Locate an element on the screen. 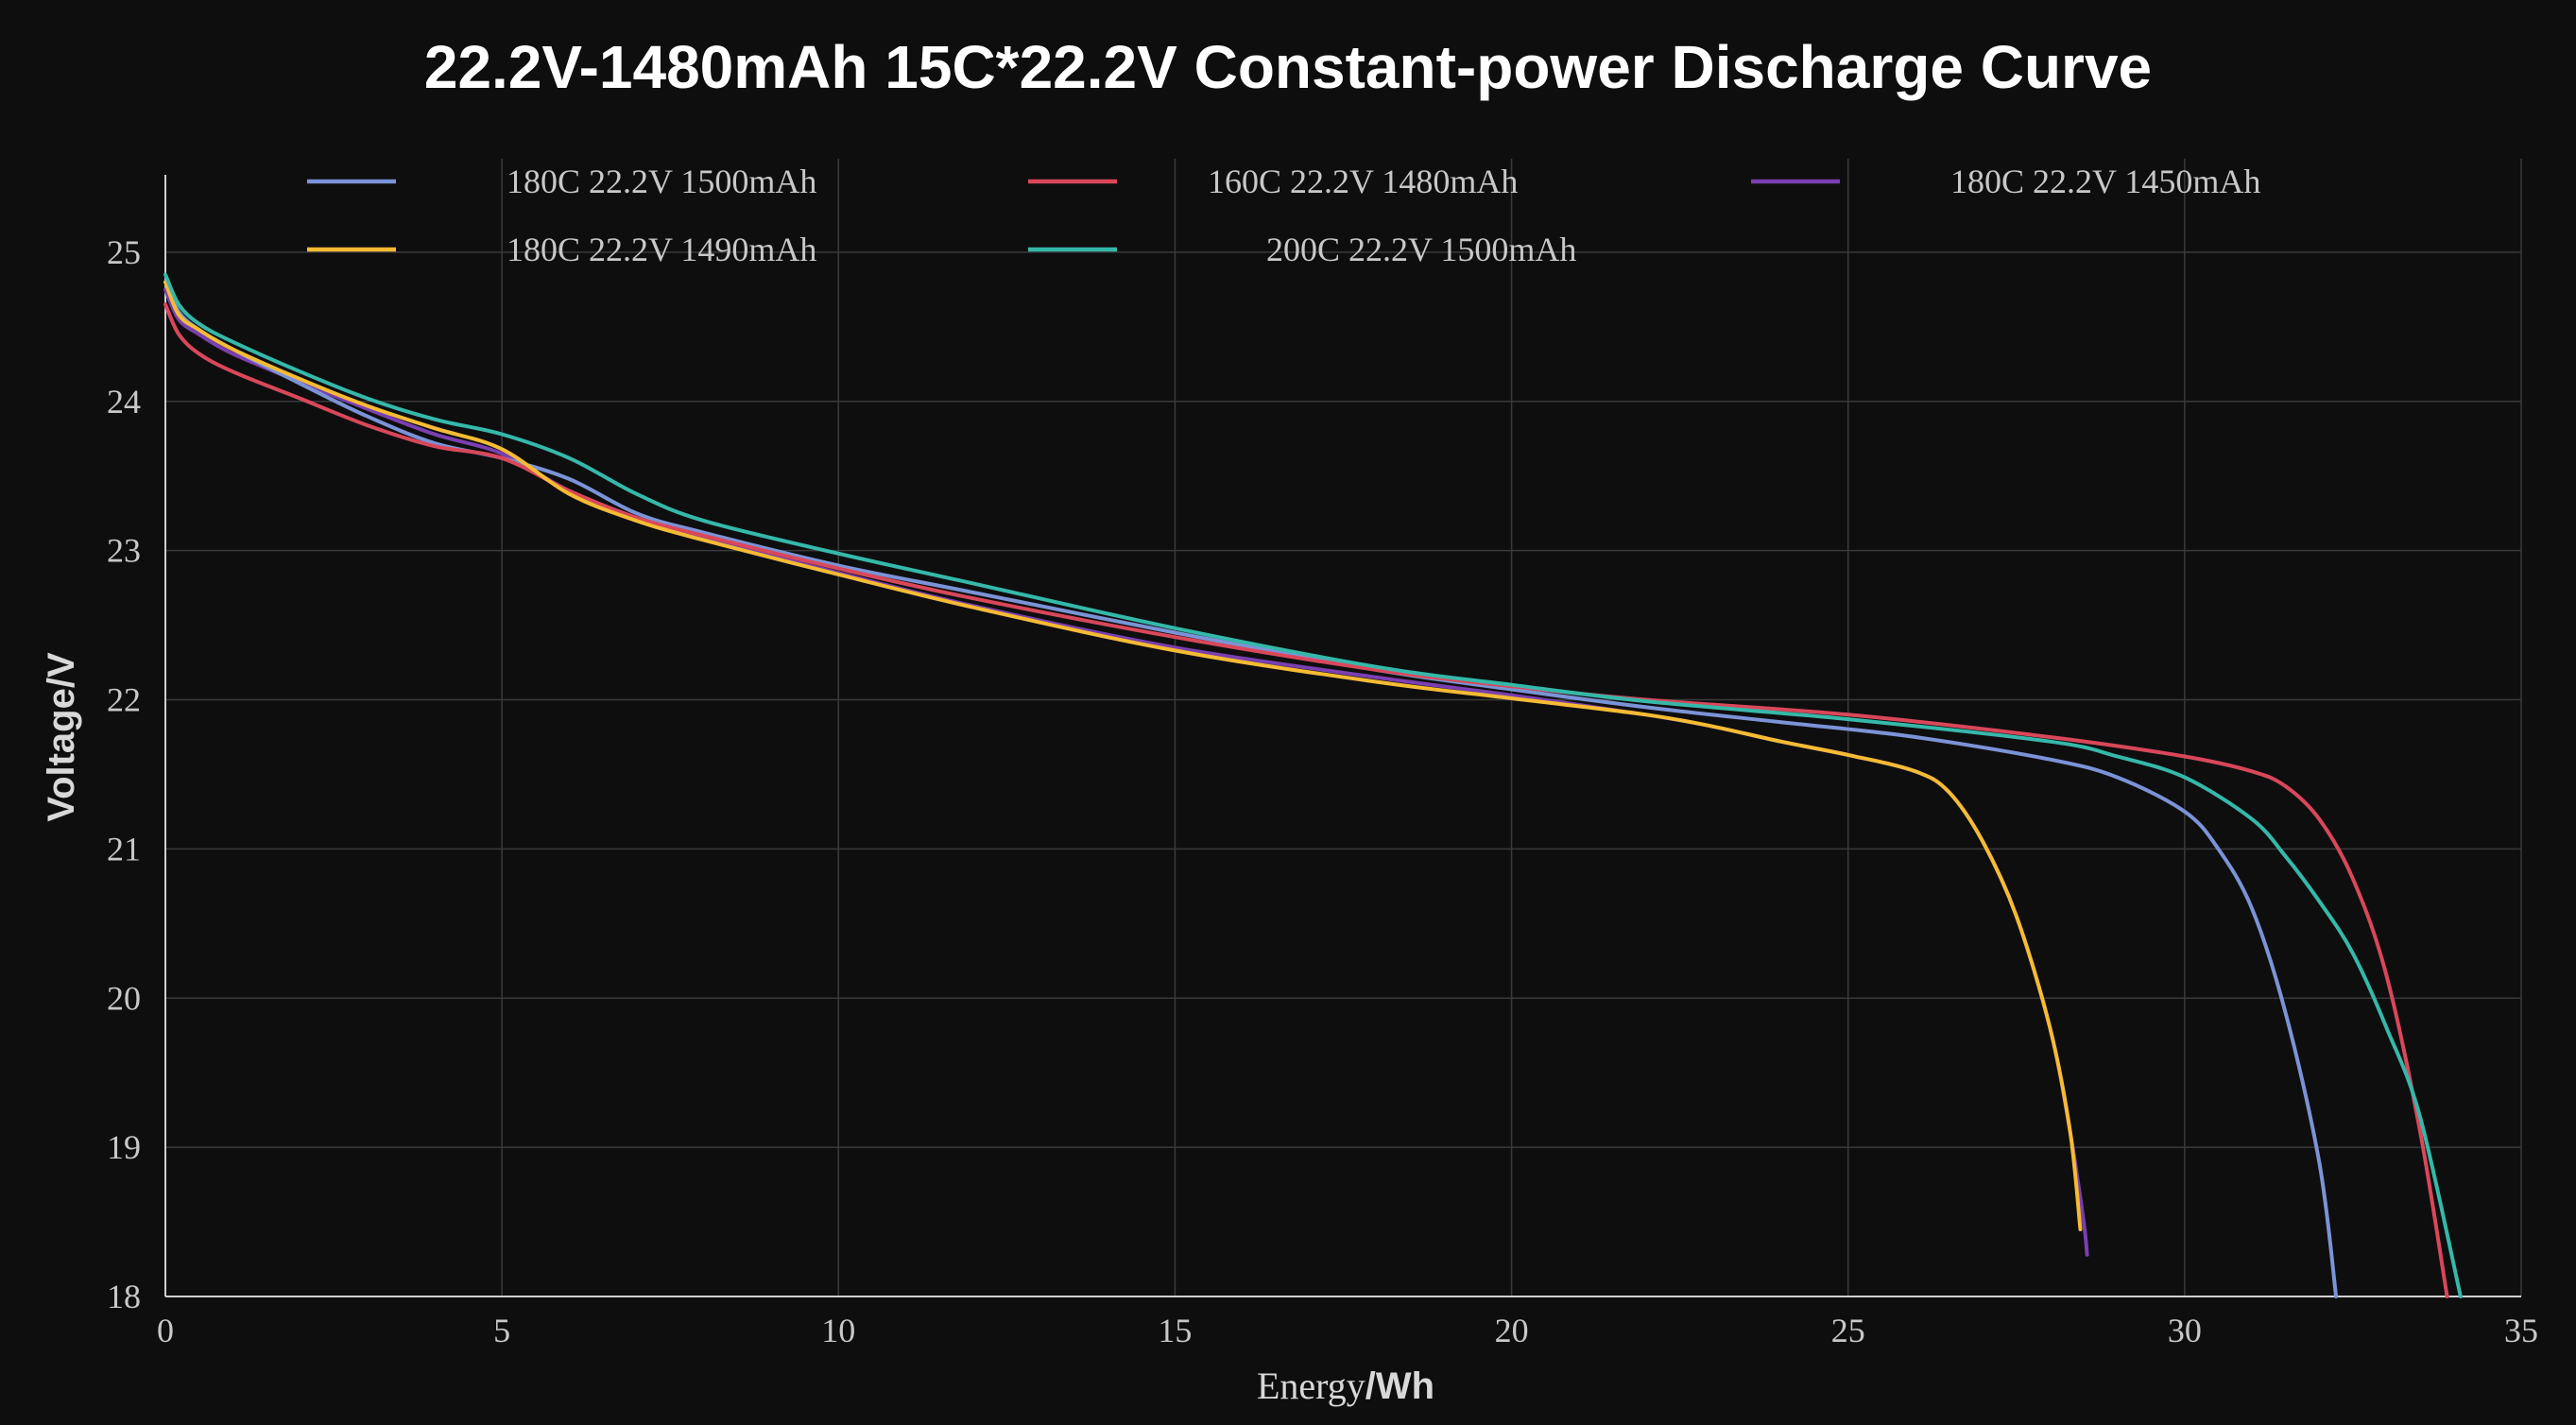 The width and height of the screenshot is (2576, 1425). x-tick-label: 30 is located at coordinates (2185, 1330).